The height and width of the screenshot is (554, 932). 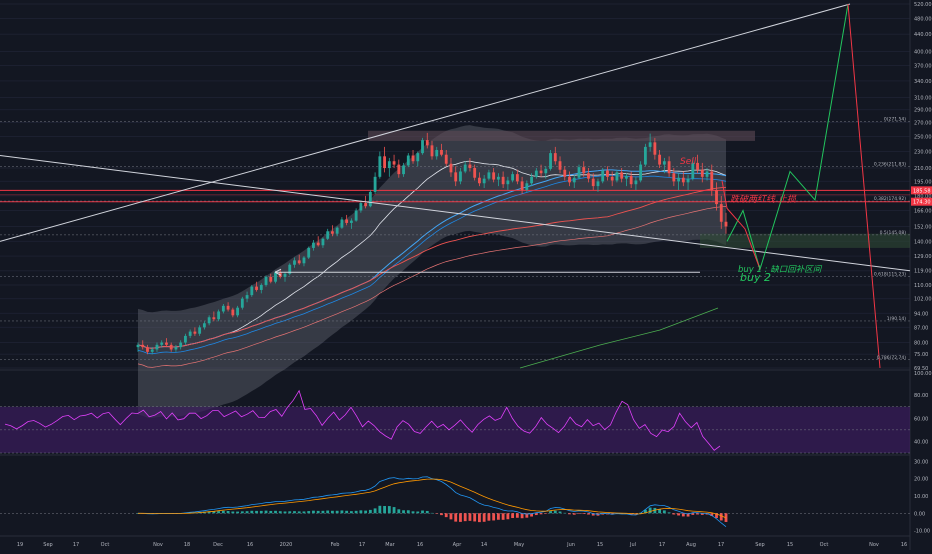 I want to click on macd-tick-label: 10.00, so click(x=921, y=497).